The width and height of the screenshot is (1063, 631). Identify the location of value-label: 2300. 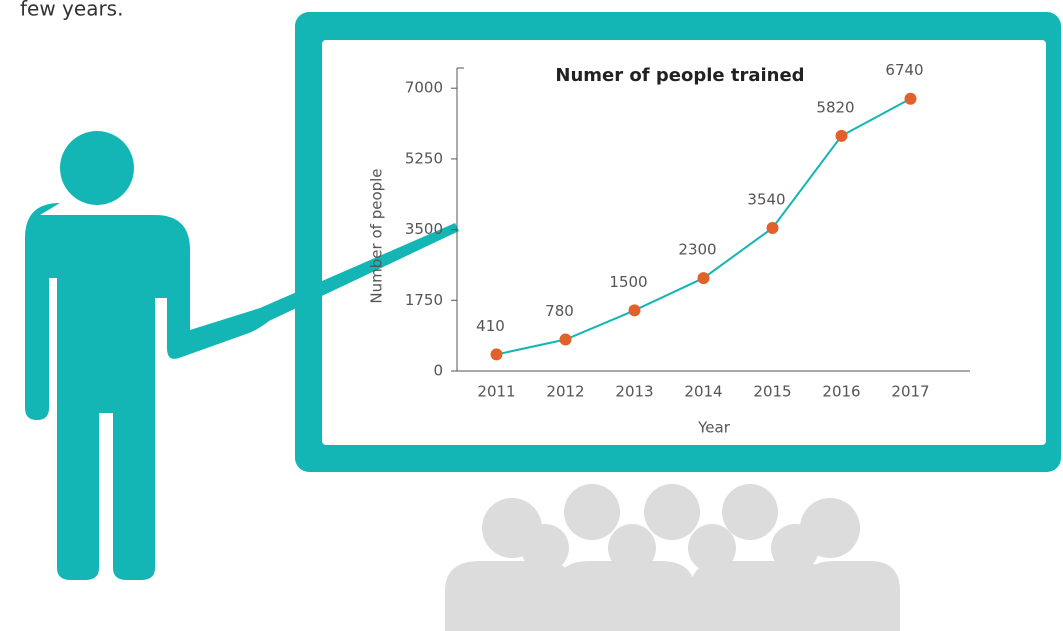
(697, 250).